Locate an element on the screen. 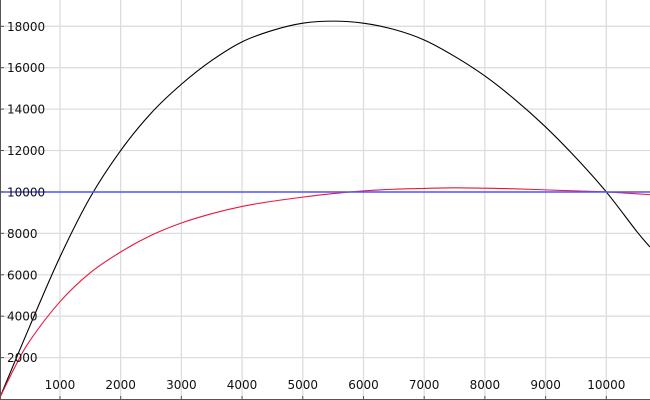 The width and height of the screenshot is (650, 400). x-tick-label: 7000 is located at coordinates (424, 385).